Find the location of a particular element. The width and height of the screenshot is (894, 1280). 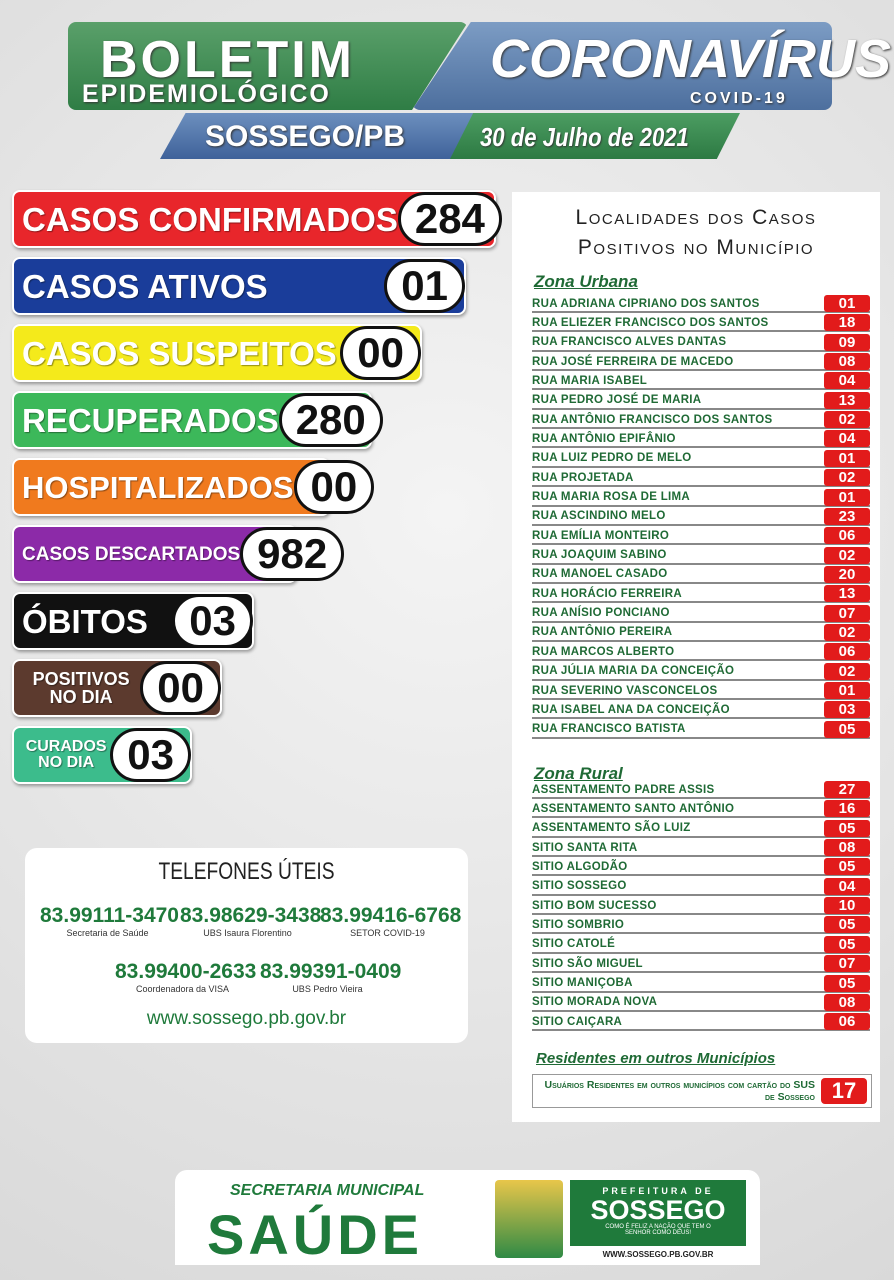

location-count: 08 is located at coordinates (847, 848).